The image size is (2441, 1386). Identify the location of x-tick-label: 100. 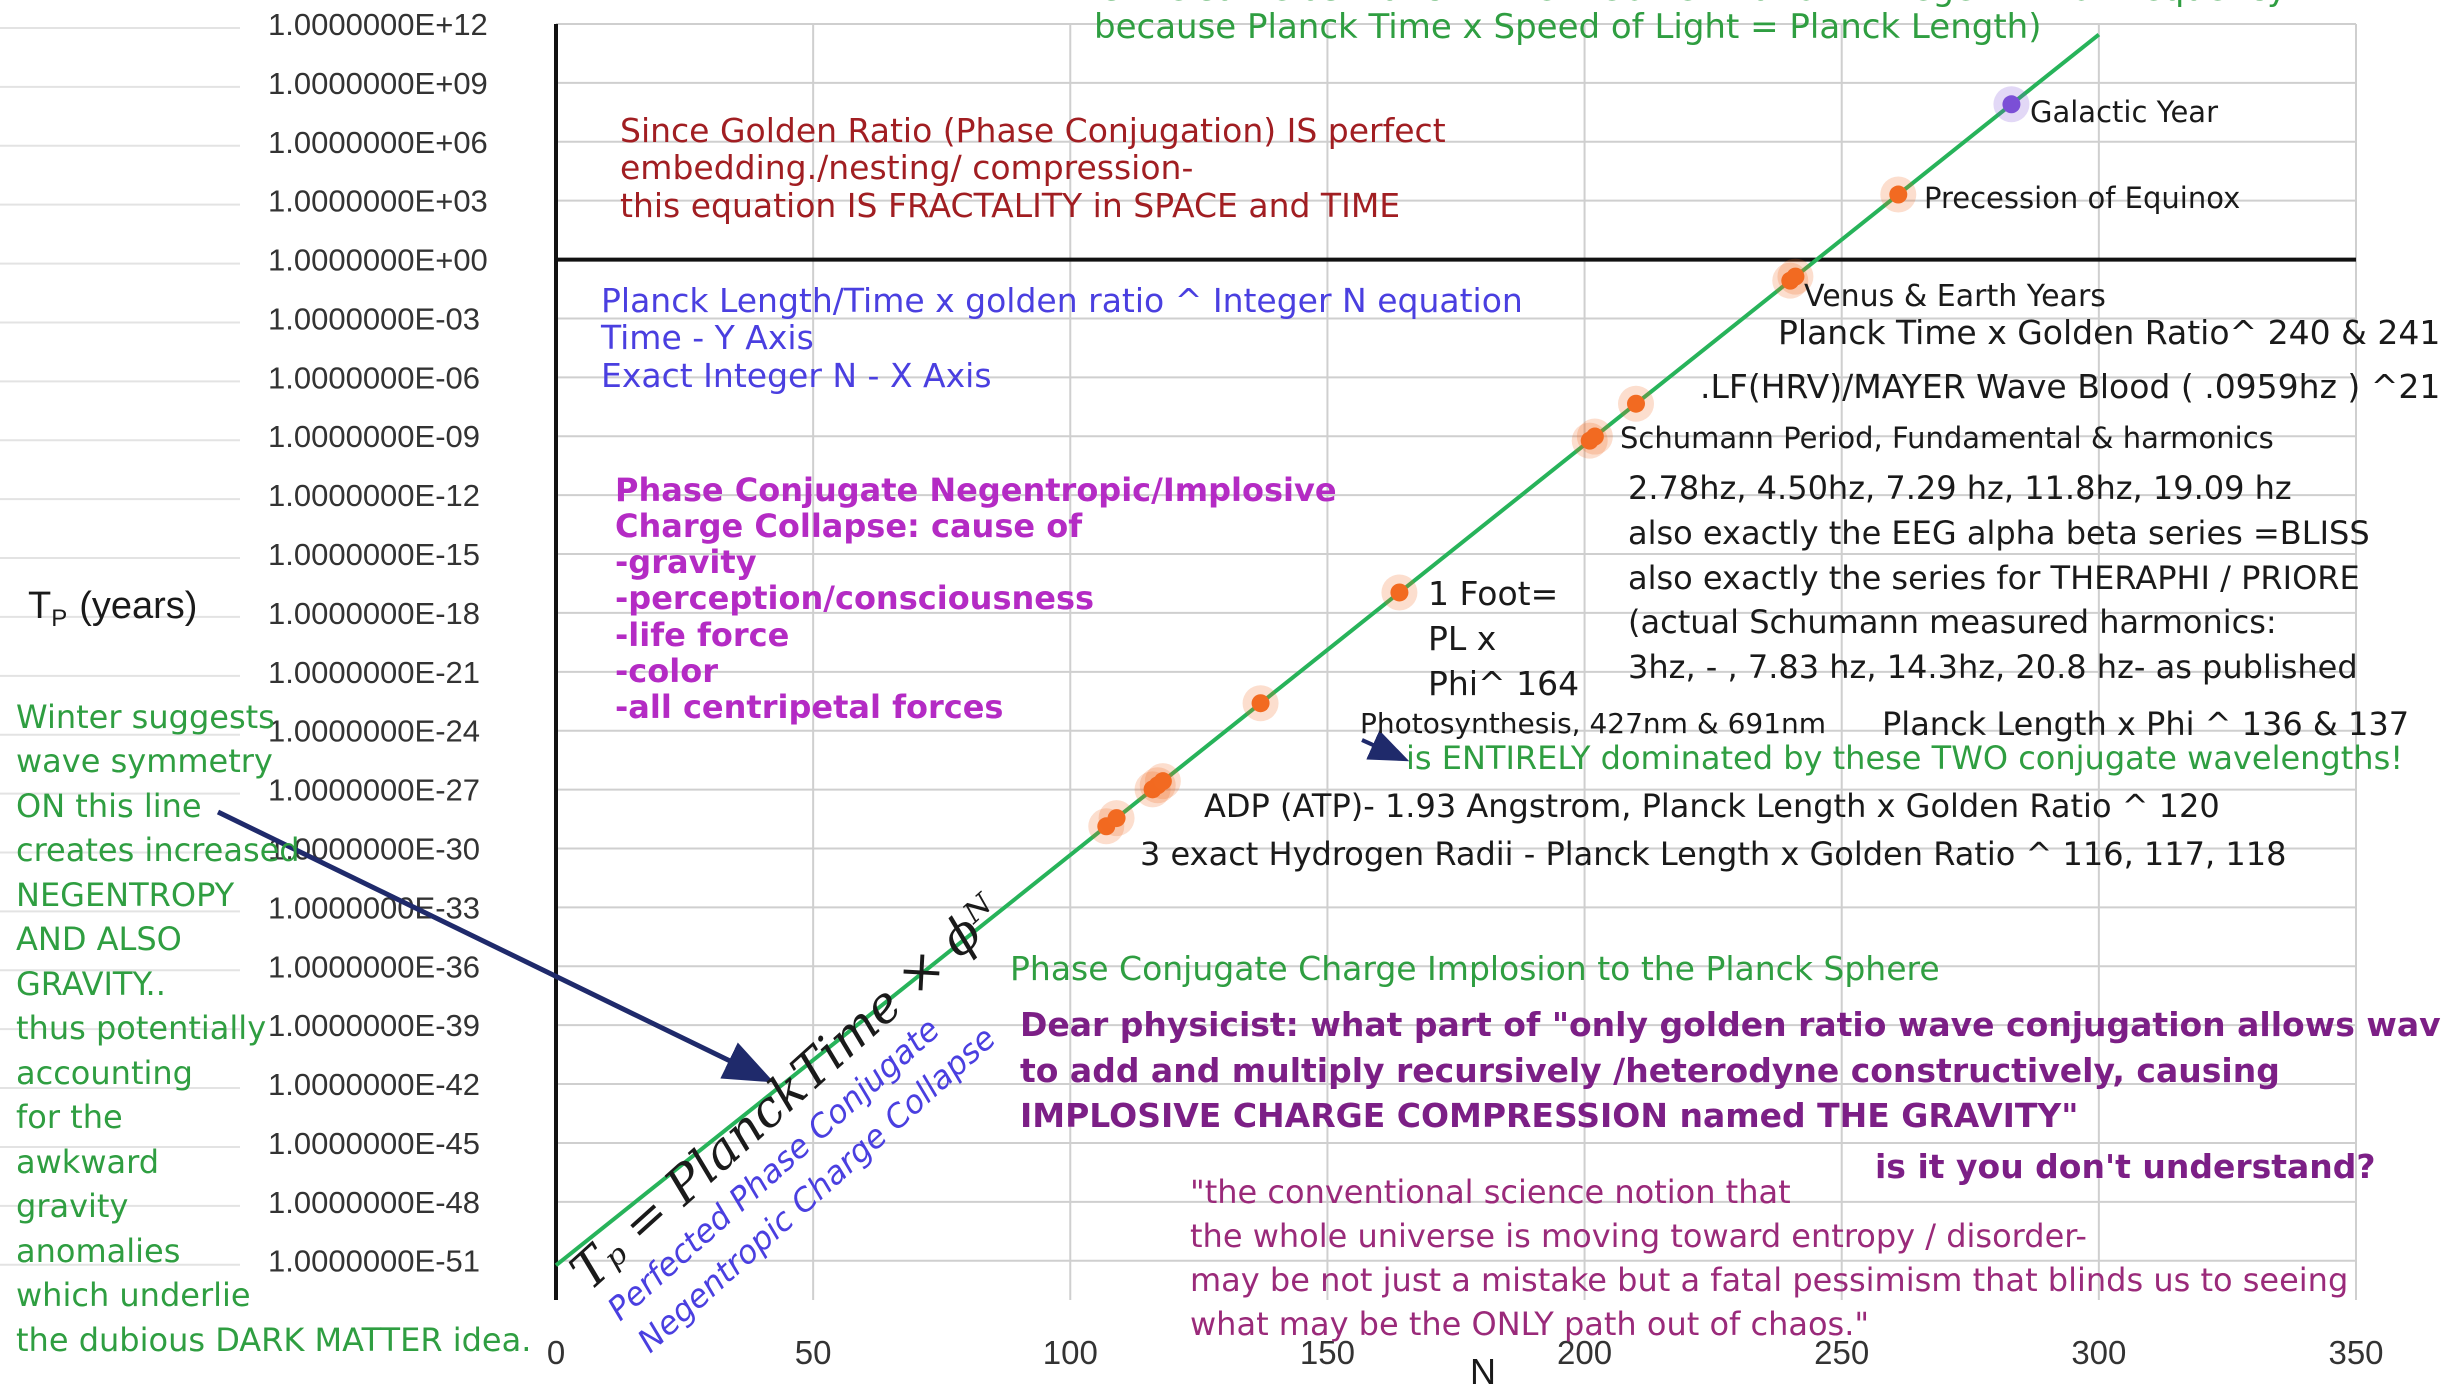
(1070, 1352).